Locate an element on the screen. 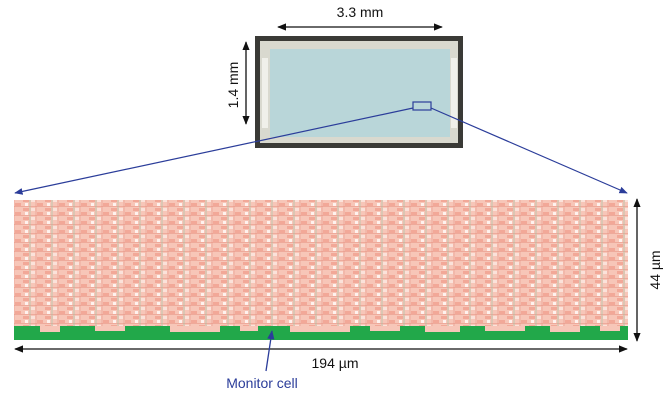 The image size is (665, 400). chip-photo is located at coordinates (359, 92).